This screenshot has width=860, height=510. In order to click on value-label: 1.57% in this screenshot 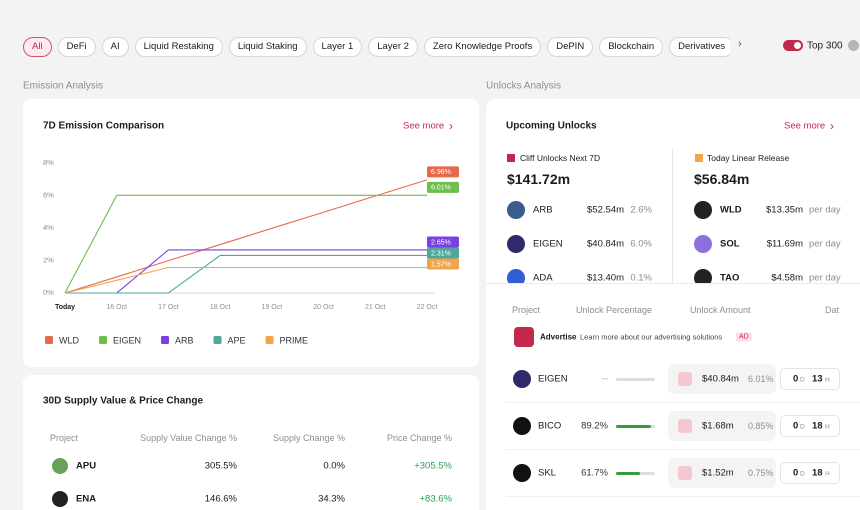, I will do `click(441, 264)`.